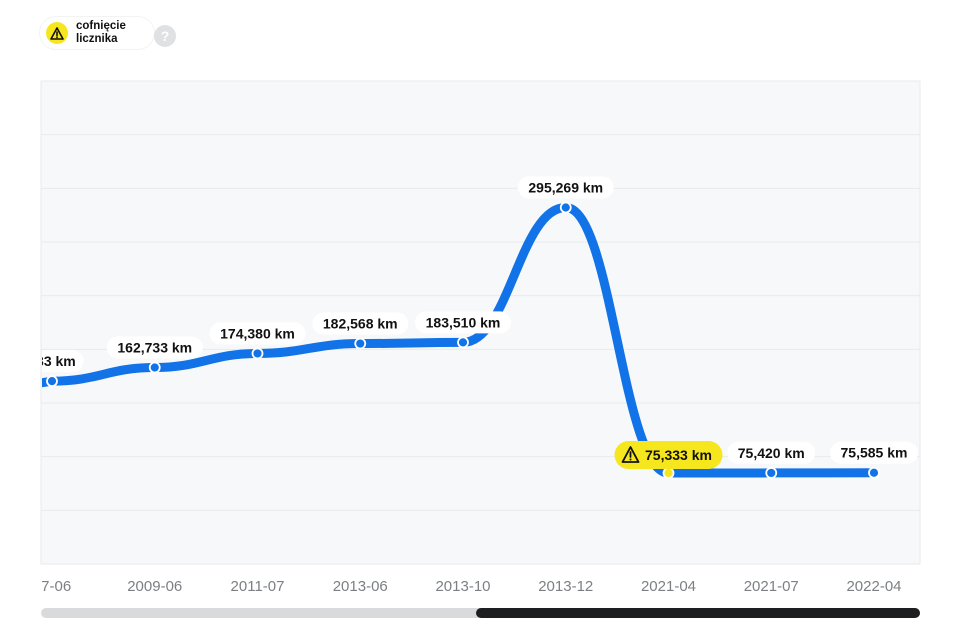  I want to click on x-tick-label: 2013-10, so click(462, 586).